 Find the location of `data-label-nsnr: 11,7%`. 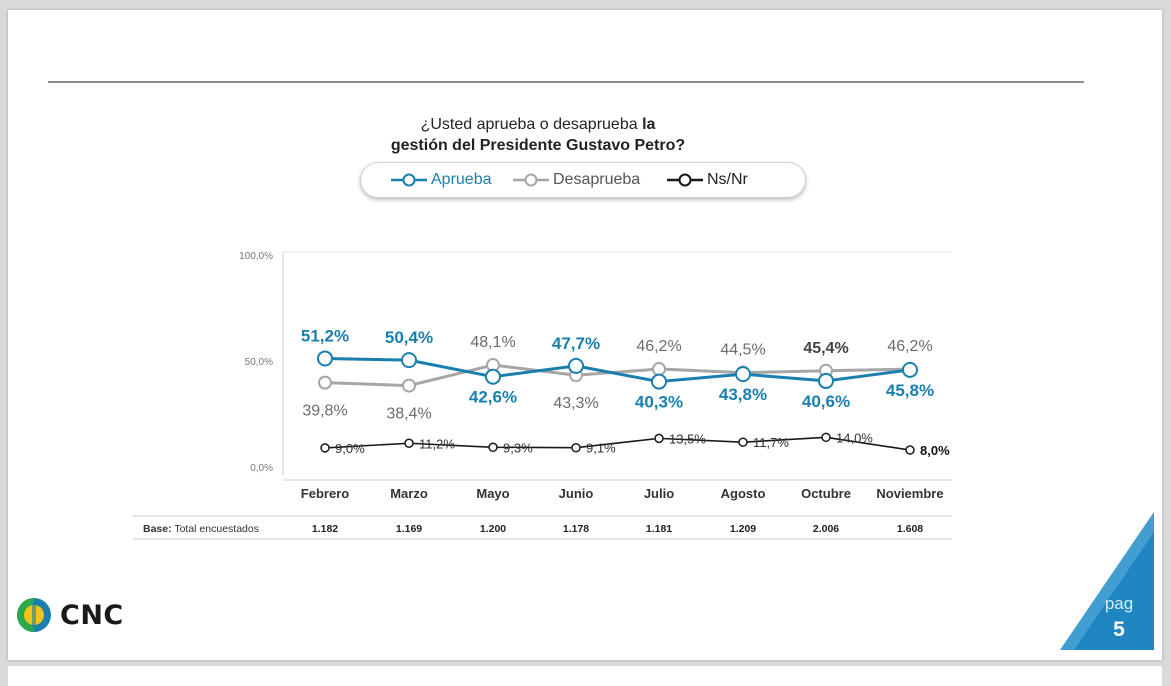

data-label-nsnr: 11,7% is located at coordinates (771, 442).